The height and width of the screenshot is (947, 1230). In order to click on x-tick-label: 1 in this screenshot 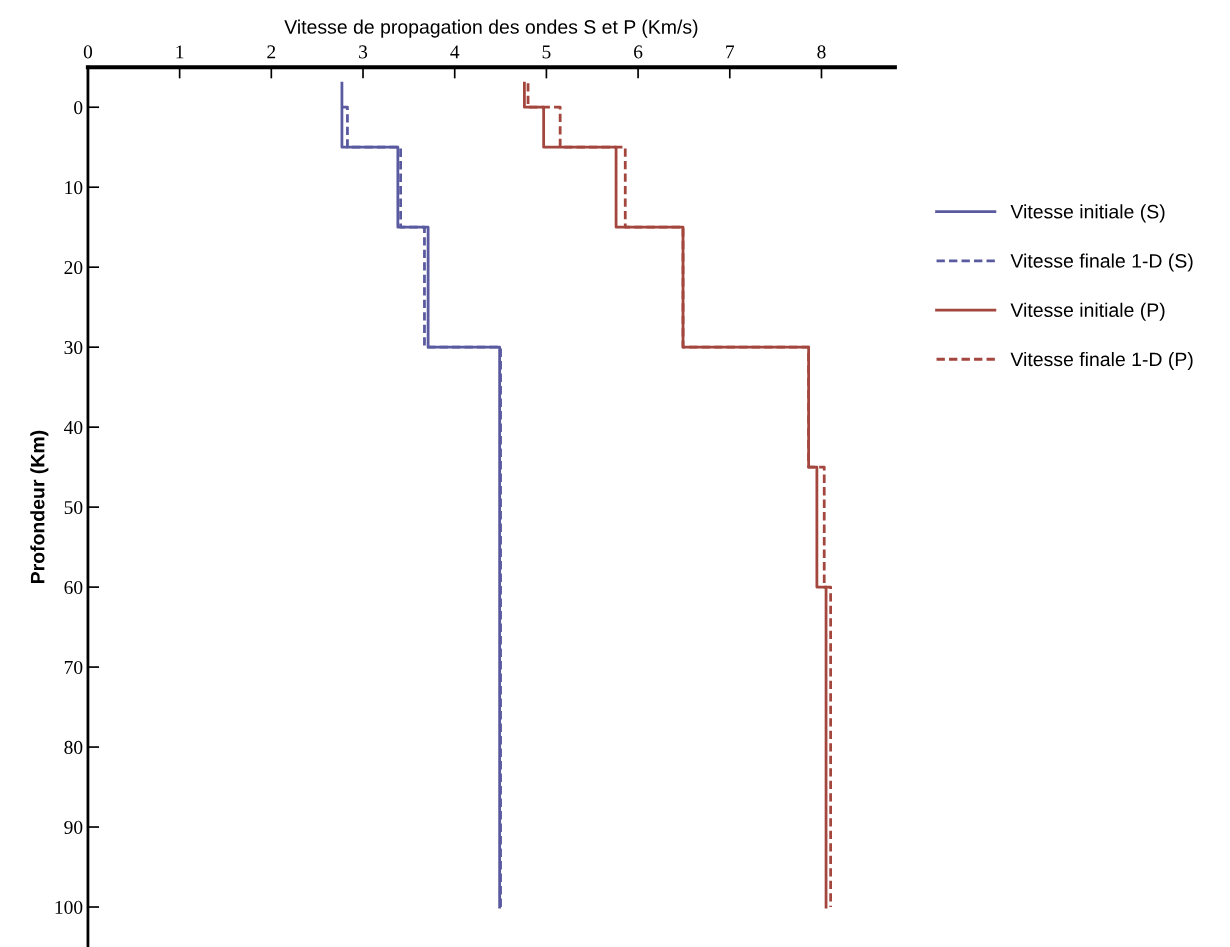, I will do `click(180, 52)`.